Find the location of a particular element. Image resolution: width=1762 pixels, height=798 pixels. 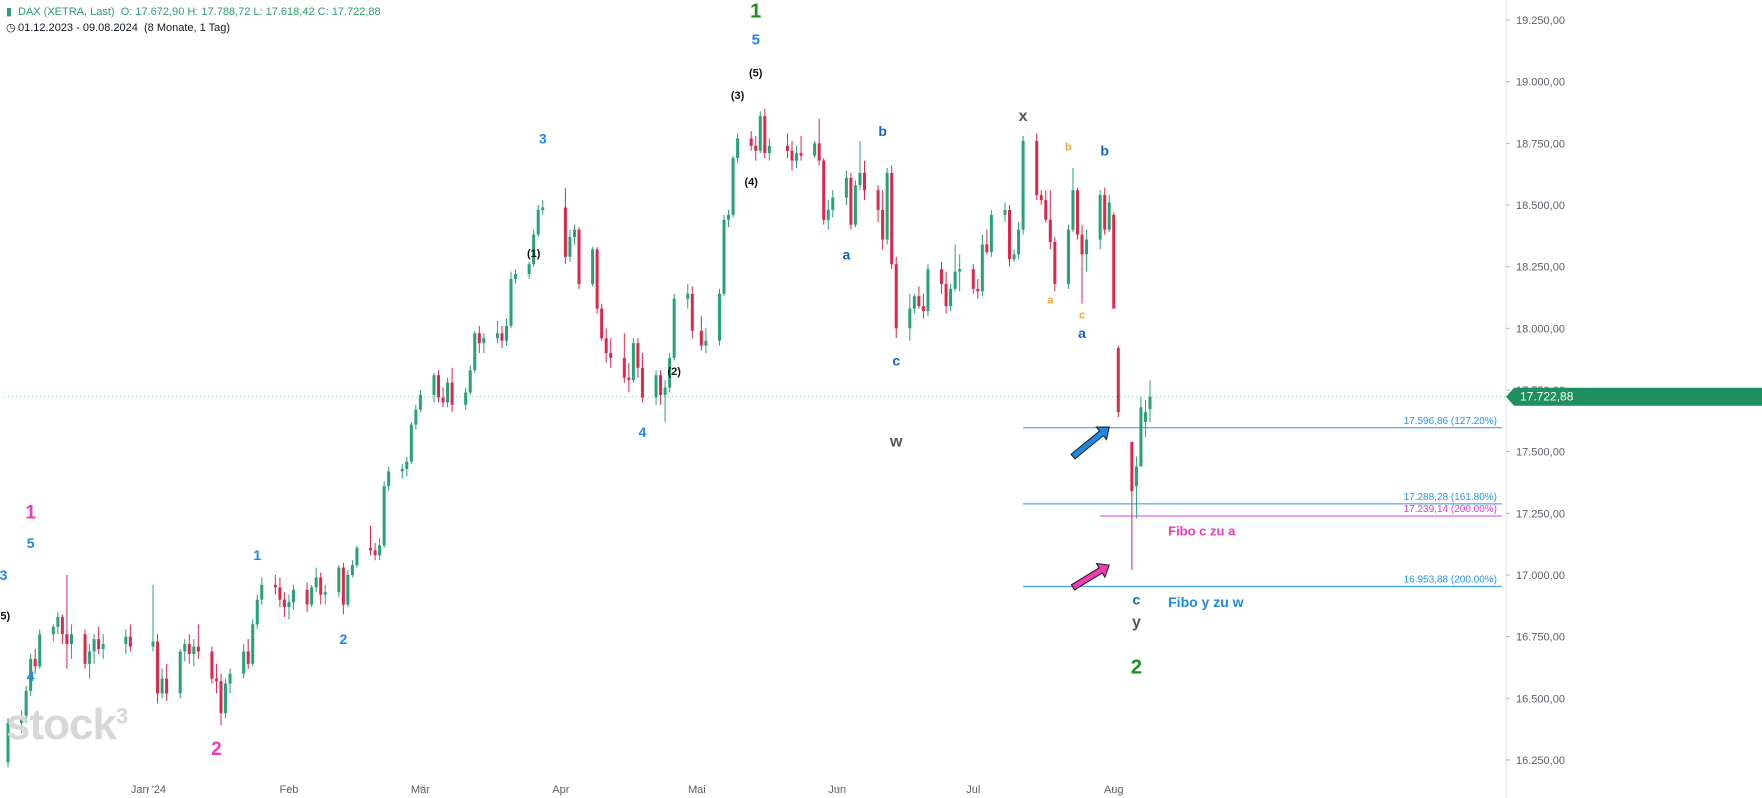

fib-level-label: 16.953,88 (200.00%) is located at coordinates (1450, 579).